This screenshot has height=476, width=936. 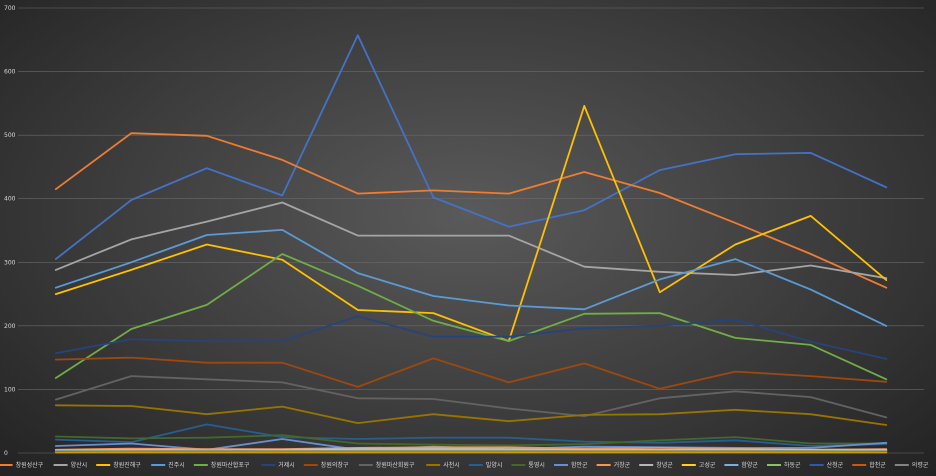 I want to click on legend-label: 통영시, so click(x=536, y=465).